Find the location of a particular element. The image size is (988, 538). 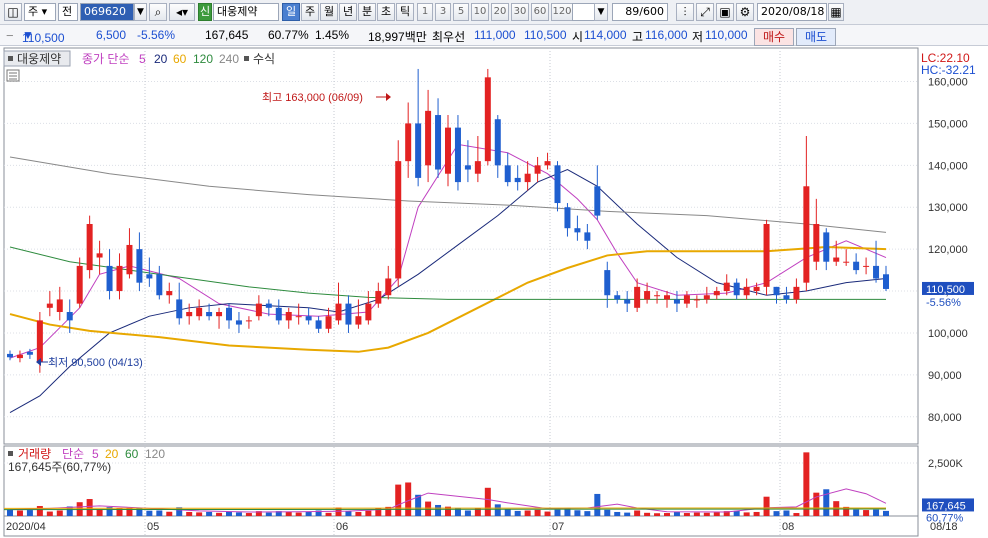

interval-button-60: 60 is located at coordinates (540, 12).